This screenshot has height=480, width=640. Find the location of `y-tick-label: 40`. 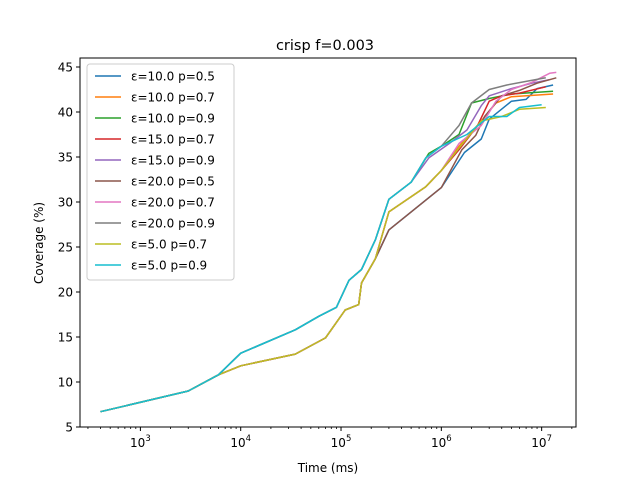

y-tick-label: 40 is located at coordinates (65, 113).